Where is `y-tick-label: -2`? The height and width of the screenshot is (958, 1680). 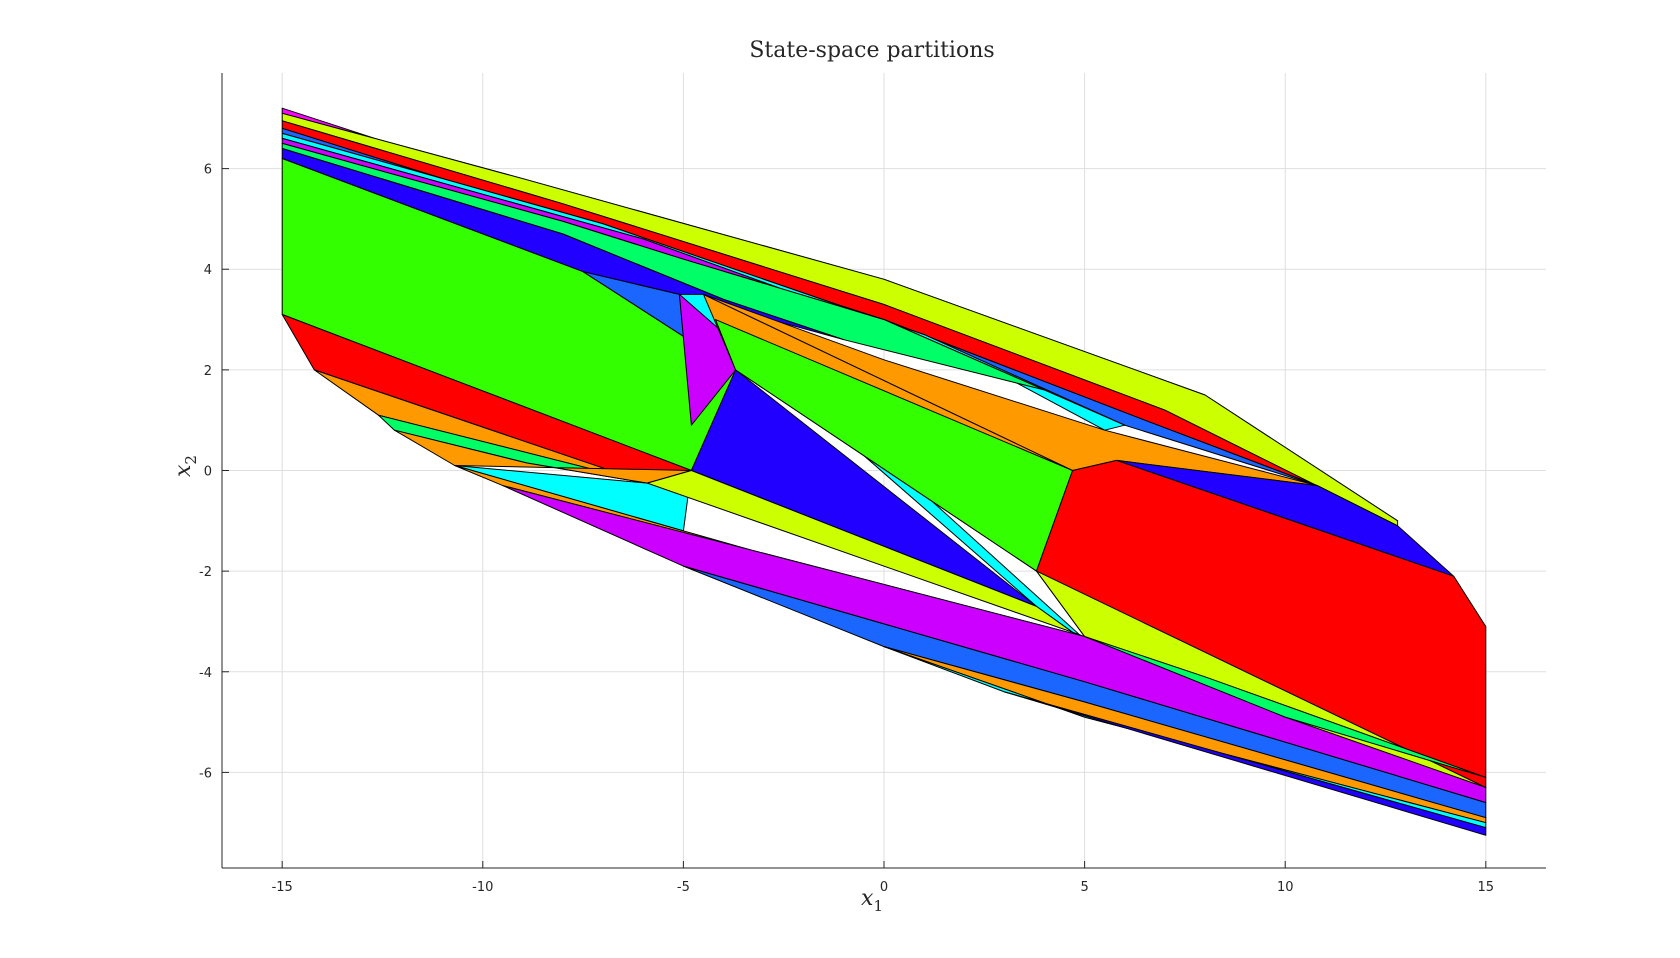
y-tick-label: -2 is located at coordinates (205, 572).